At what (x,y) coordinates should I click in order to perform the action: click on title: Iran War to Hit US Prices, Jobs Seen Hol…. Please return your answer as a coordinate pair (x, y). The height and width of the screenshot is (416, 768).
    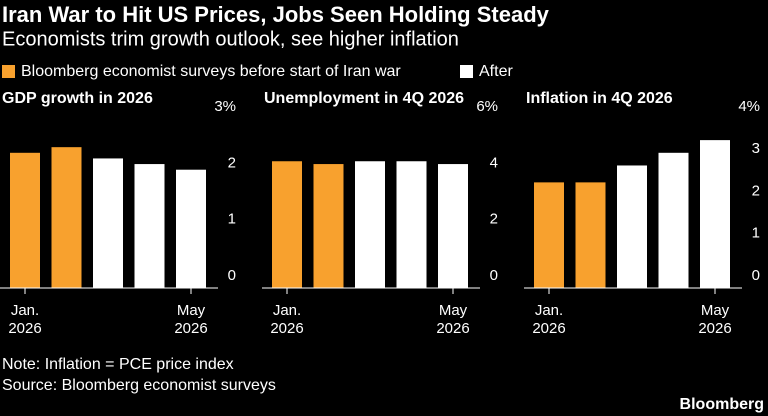
    Looking at the image, I should click on (276, 14).